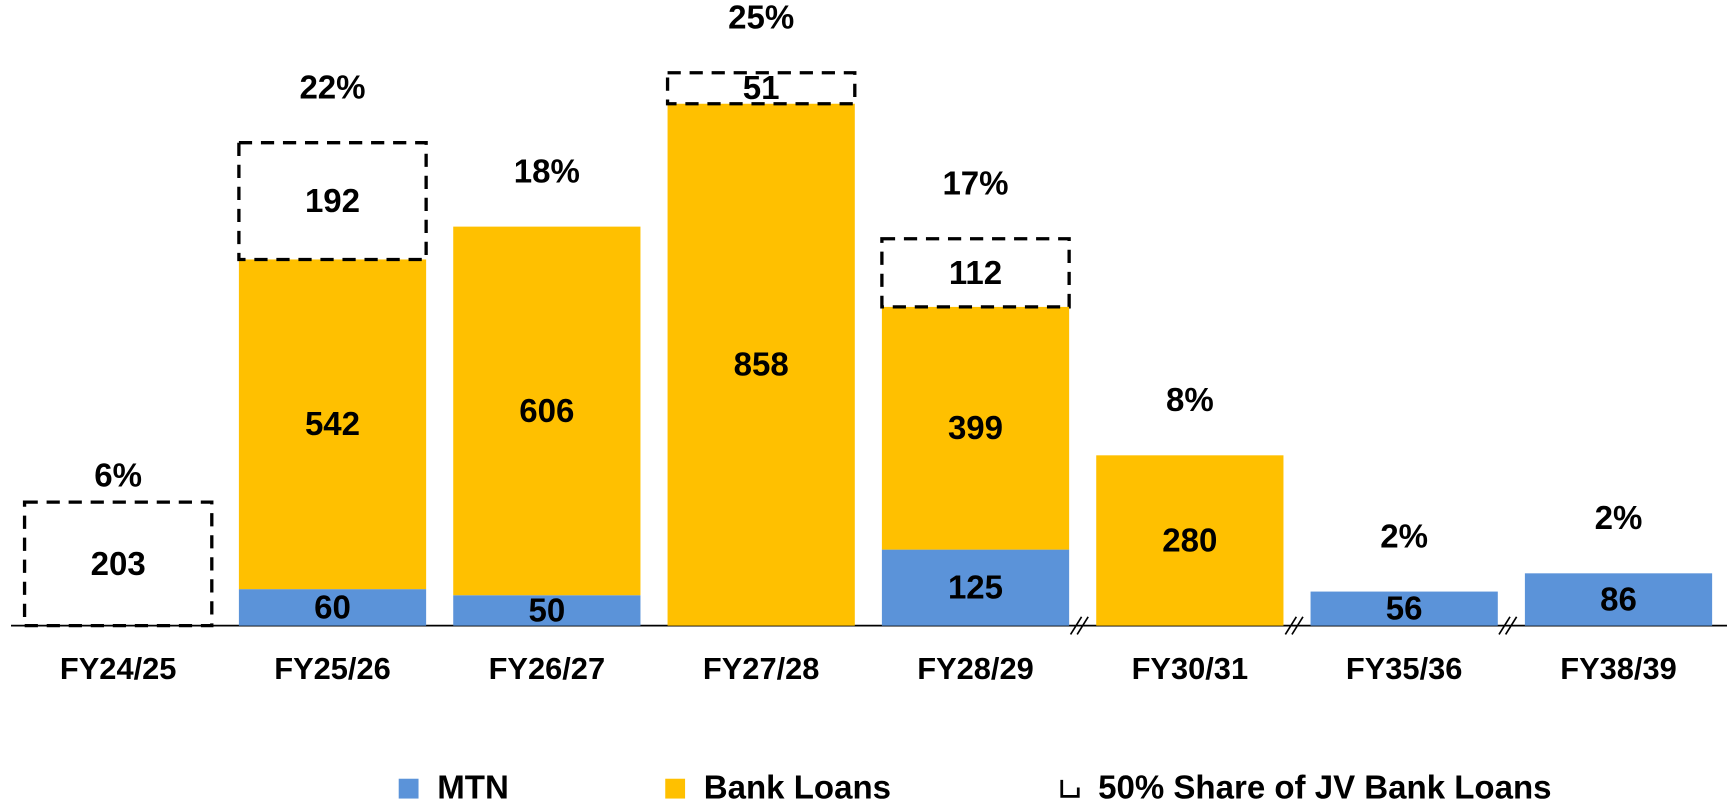 The height and width of the screenshot is (803, 1727). I want to click on value-label: 60, so click(332, 607).